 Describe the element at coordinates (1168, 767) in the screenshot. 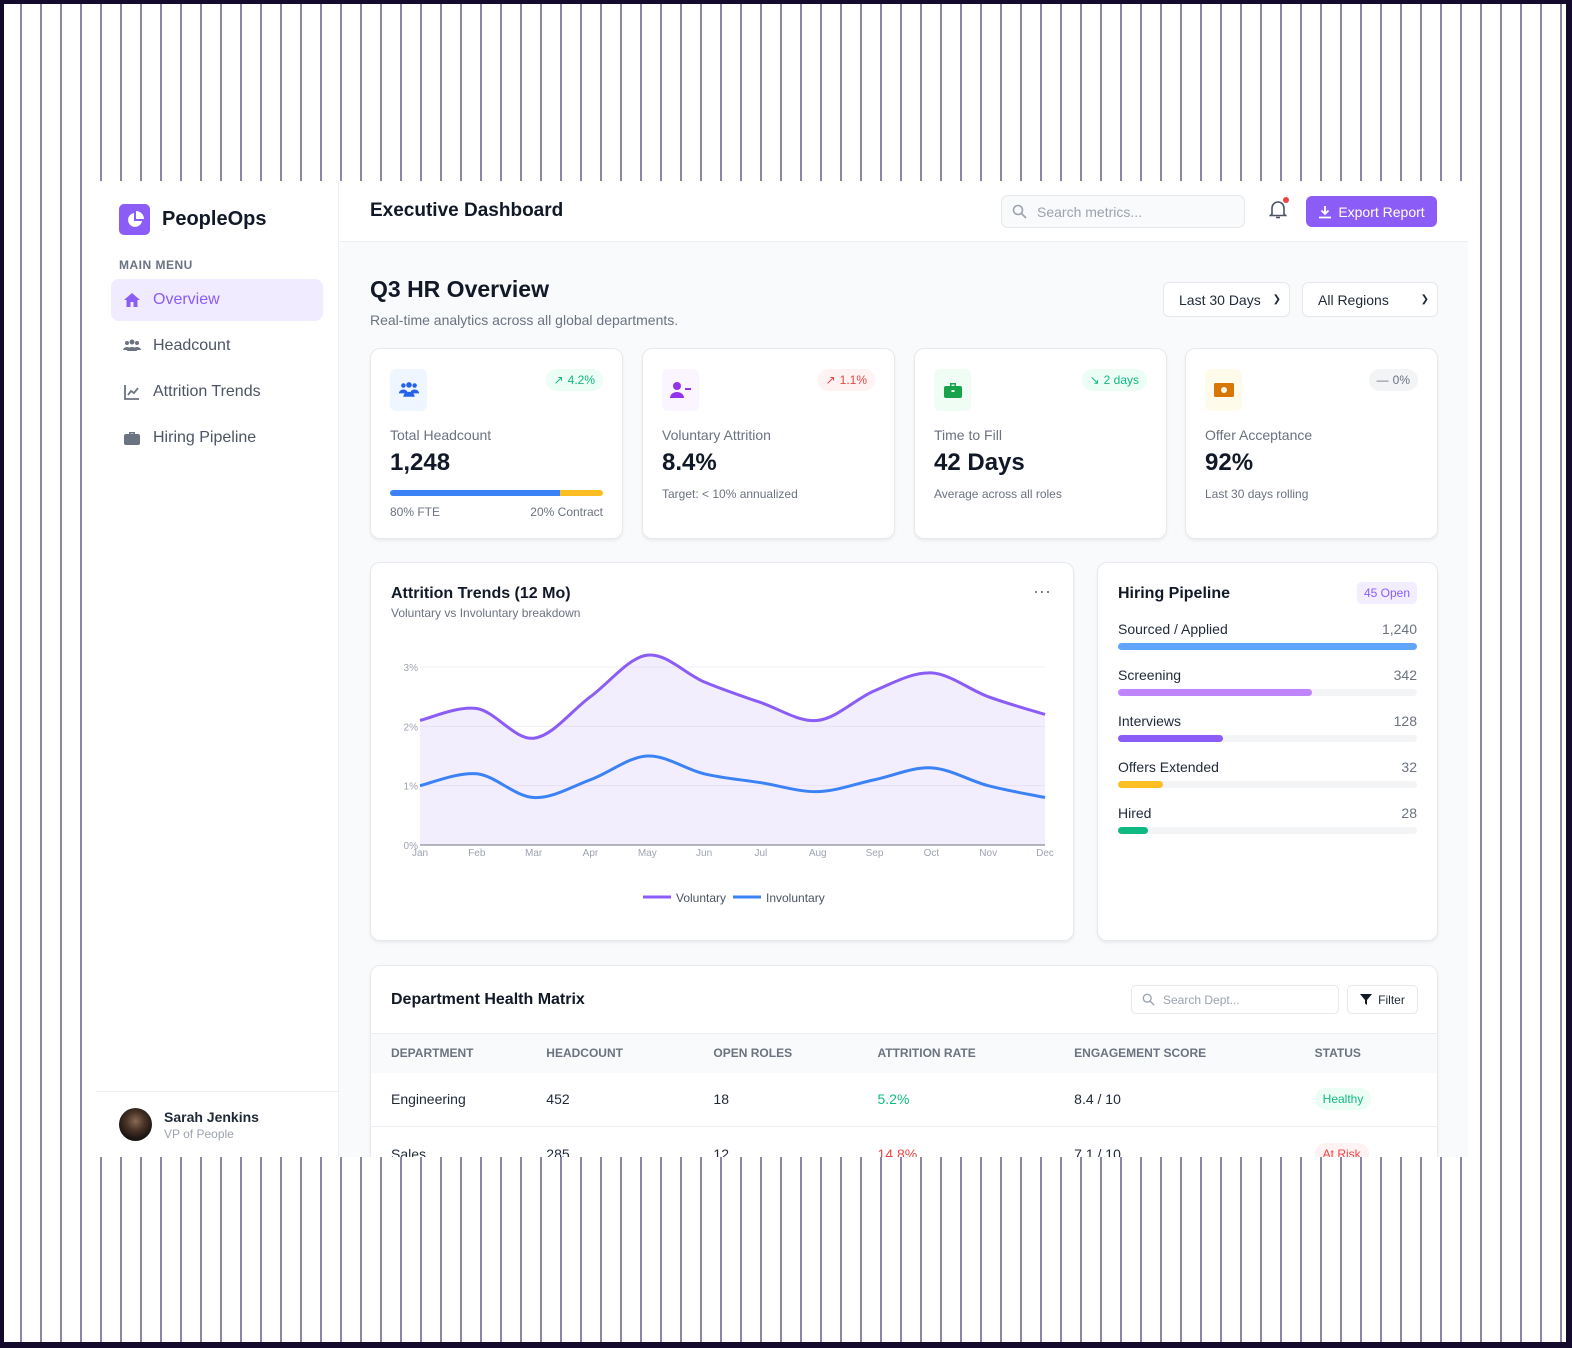

I see `stage-label: Offers Extended` at that location.